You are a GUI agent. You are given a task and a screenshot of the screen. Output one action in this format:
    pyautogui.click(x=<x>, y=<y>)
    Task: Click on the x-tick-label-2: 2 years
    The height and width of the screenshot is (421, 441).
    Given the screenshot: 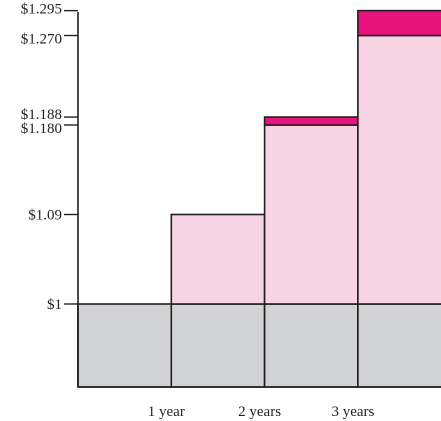 What is the action you would take?
    pyautogui.click(x=259, y=412)
    